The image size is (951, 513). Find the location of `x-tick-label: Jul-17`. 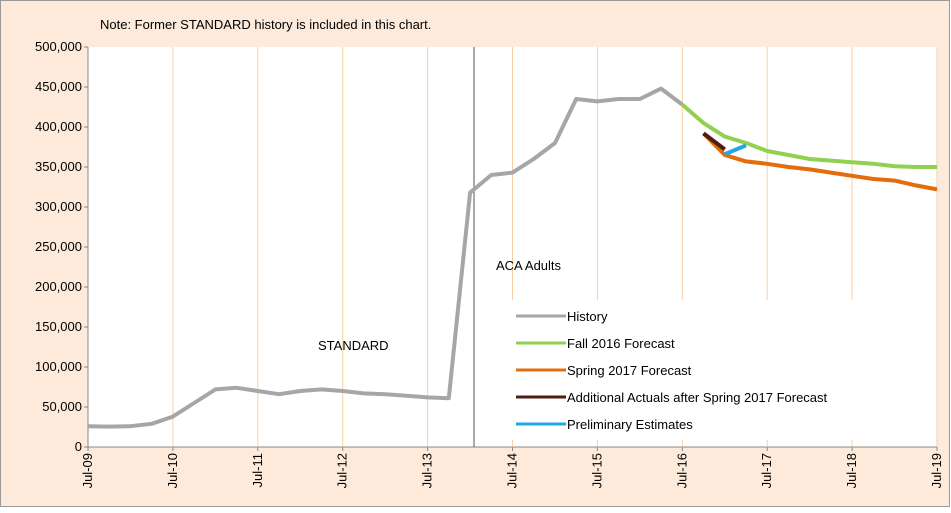

x-tick-label: Jul-17 is located at coordinates (766, 470).